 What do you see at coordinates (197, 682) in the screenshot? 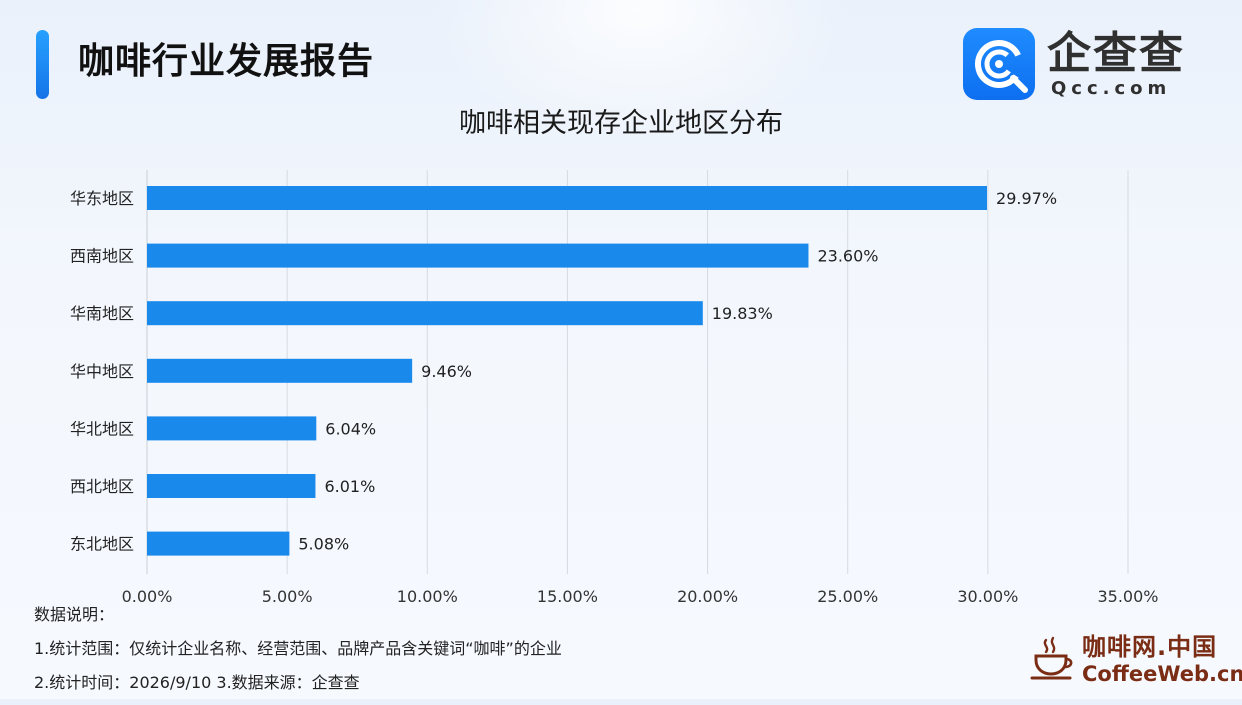
I see `notes-time-source: 2.统计时间：2026/9/10 3.数据来源：企查查` at bounding box center [197, 682].